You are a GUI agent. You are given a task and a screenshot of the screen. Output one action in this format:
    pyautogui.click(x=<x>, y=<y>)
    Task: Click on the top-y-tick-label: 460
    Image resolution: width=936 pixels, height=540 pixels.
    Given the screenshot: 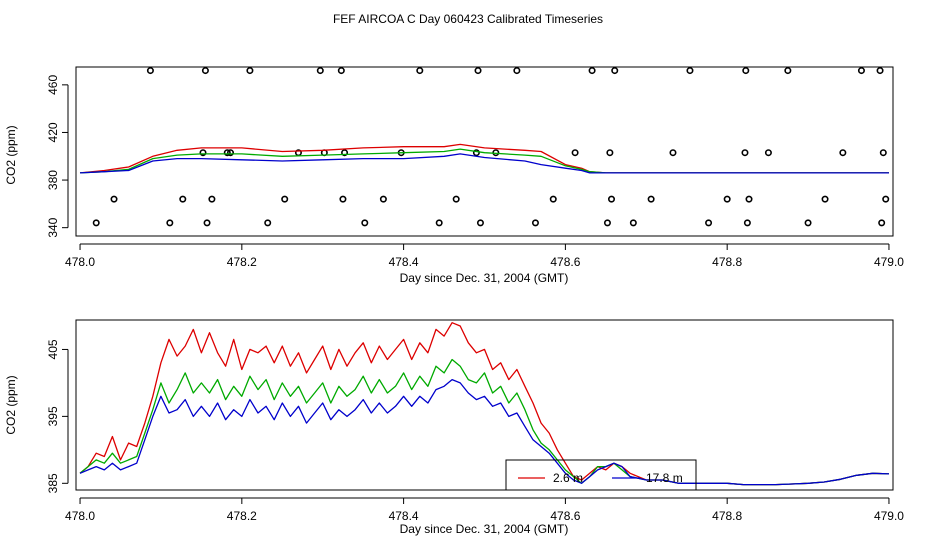 What is the action you would take?
    pyautogui.click(x=53, y=85)
    